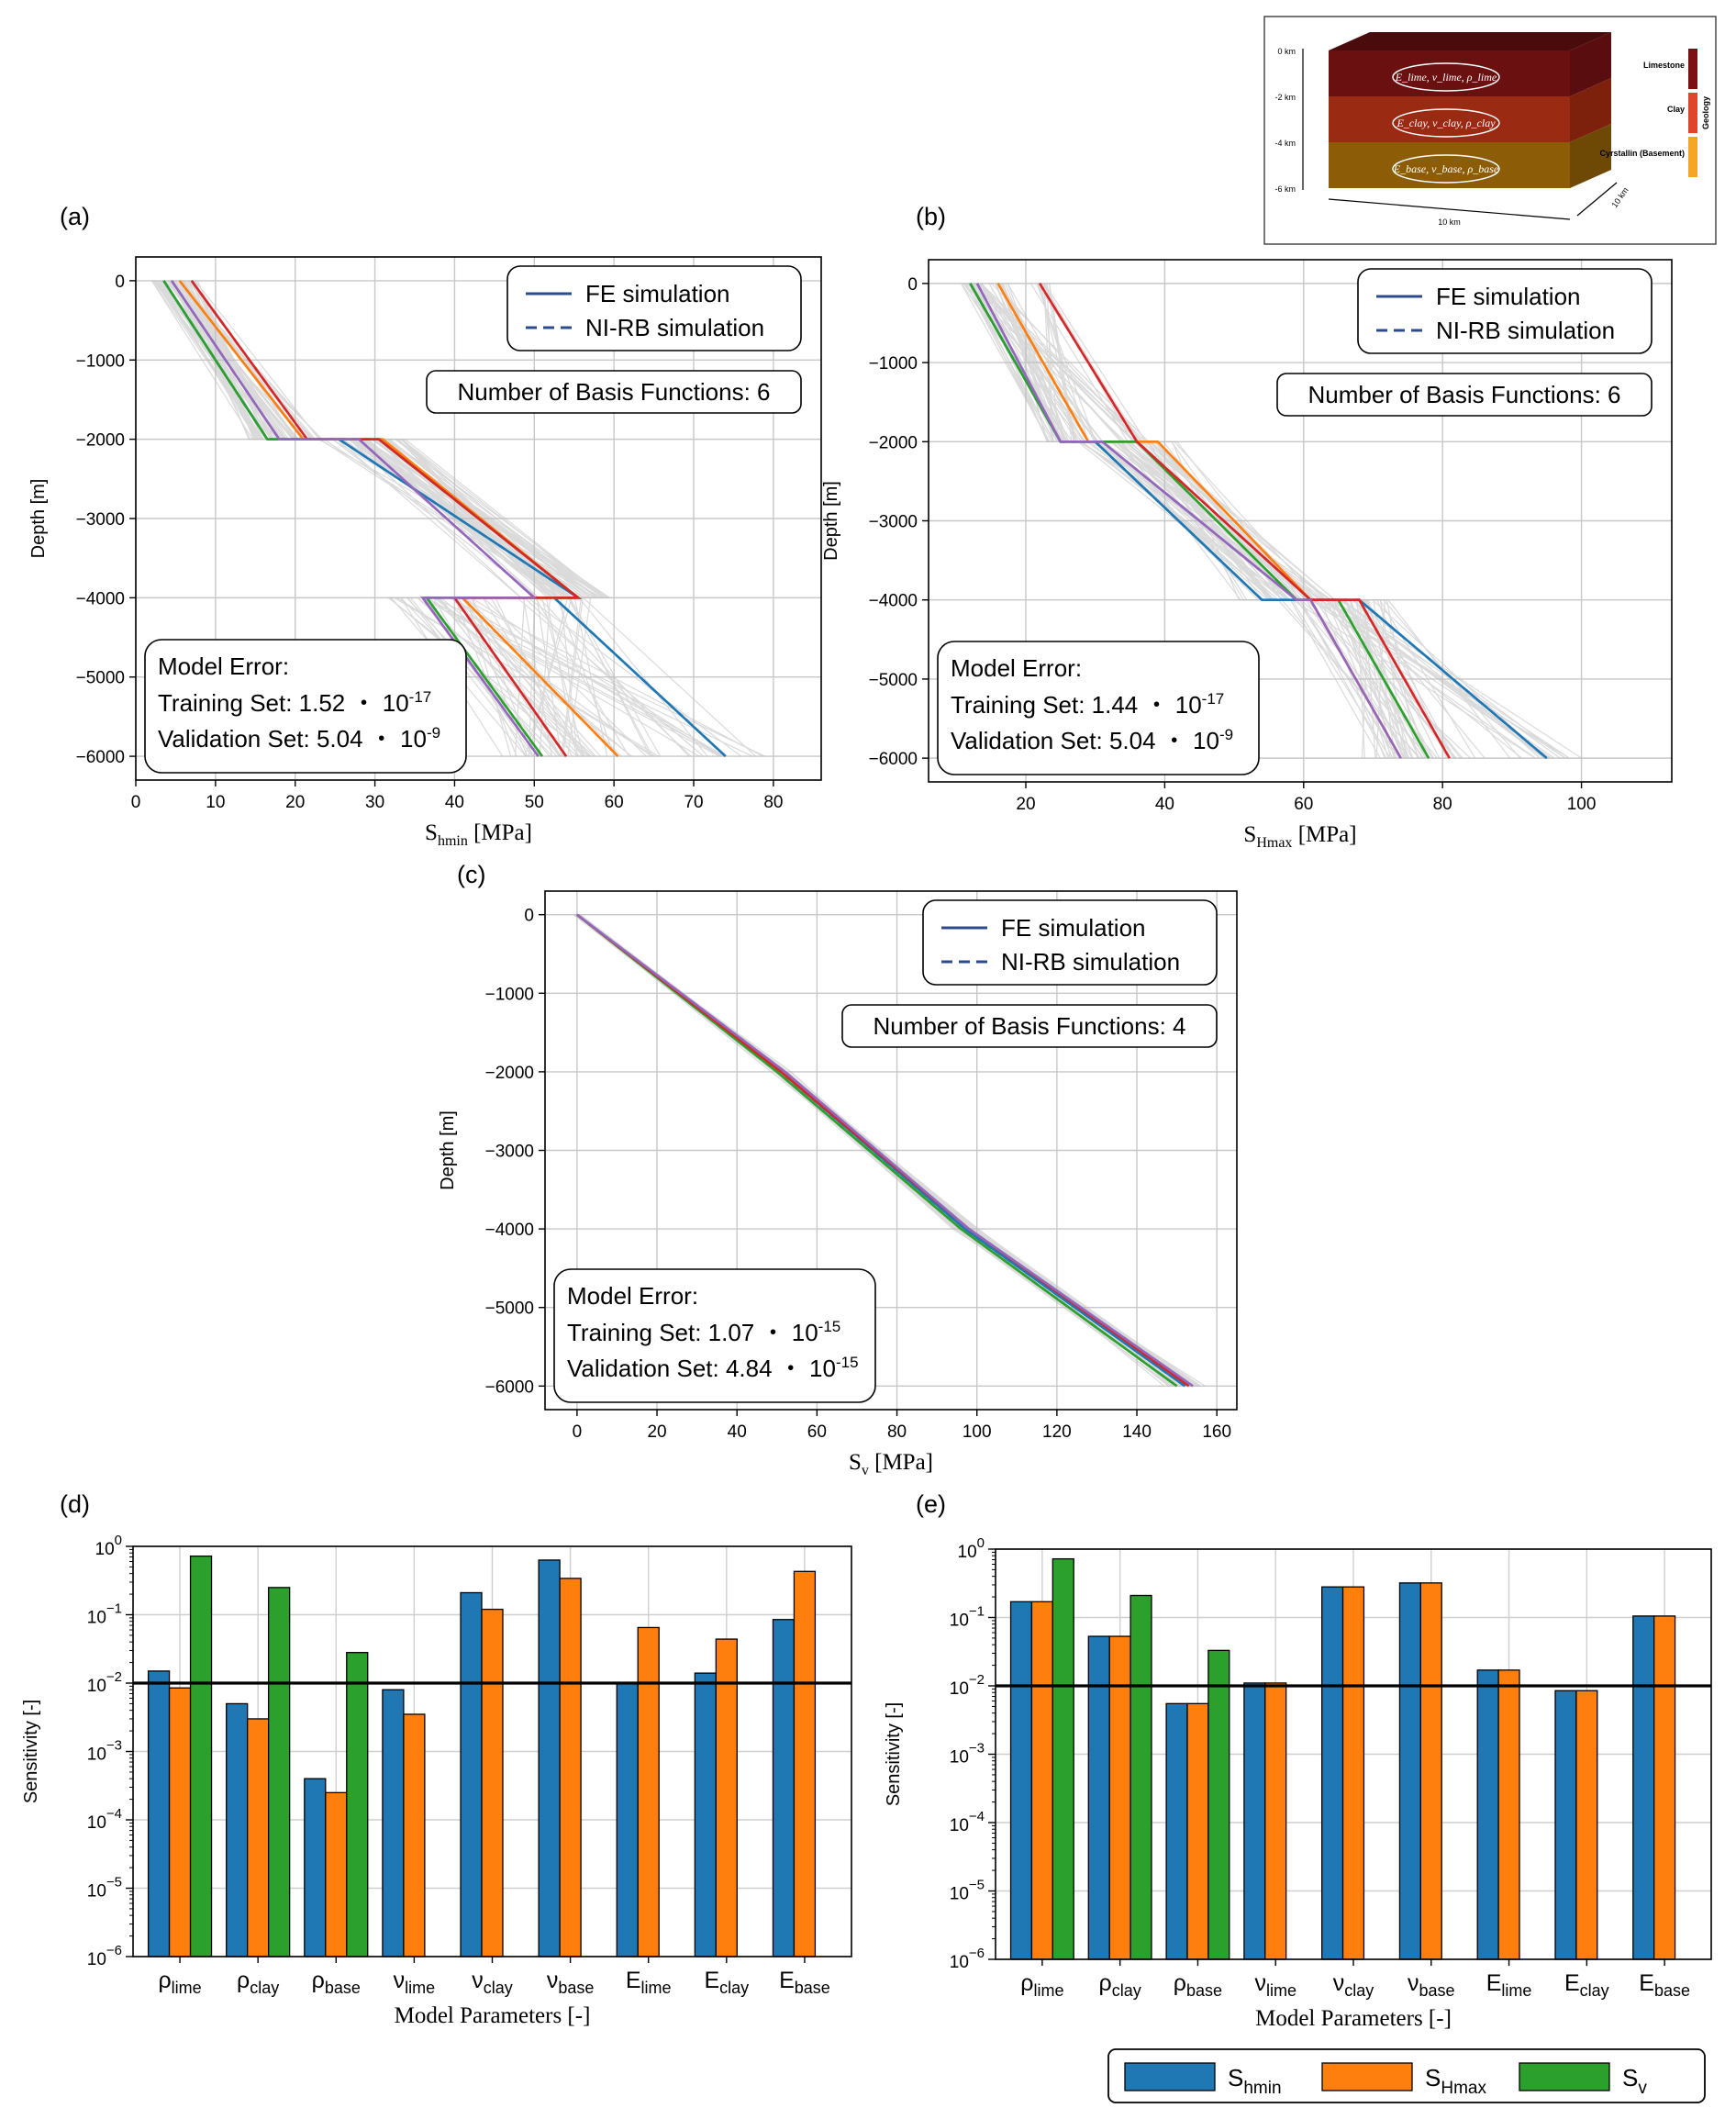  Describe the element at coordinates (1016, 668) in the screenshot. I see `error-title: Model Error:` at that location.